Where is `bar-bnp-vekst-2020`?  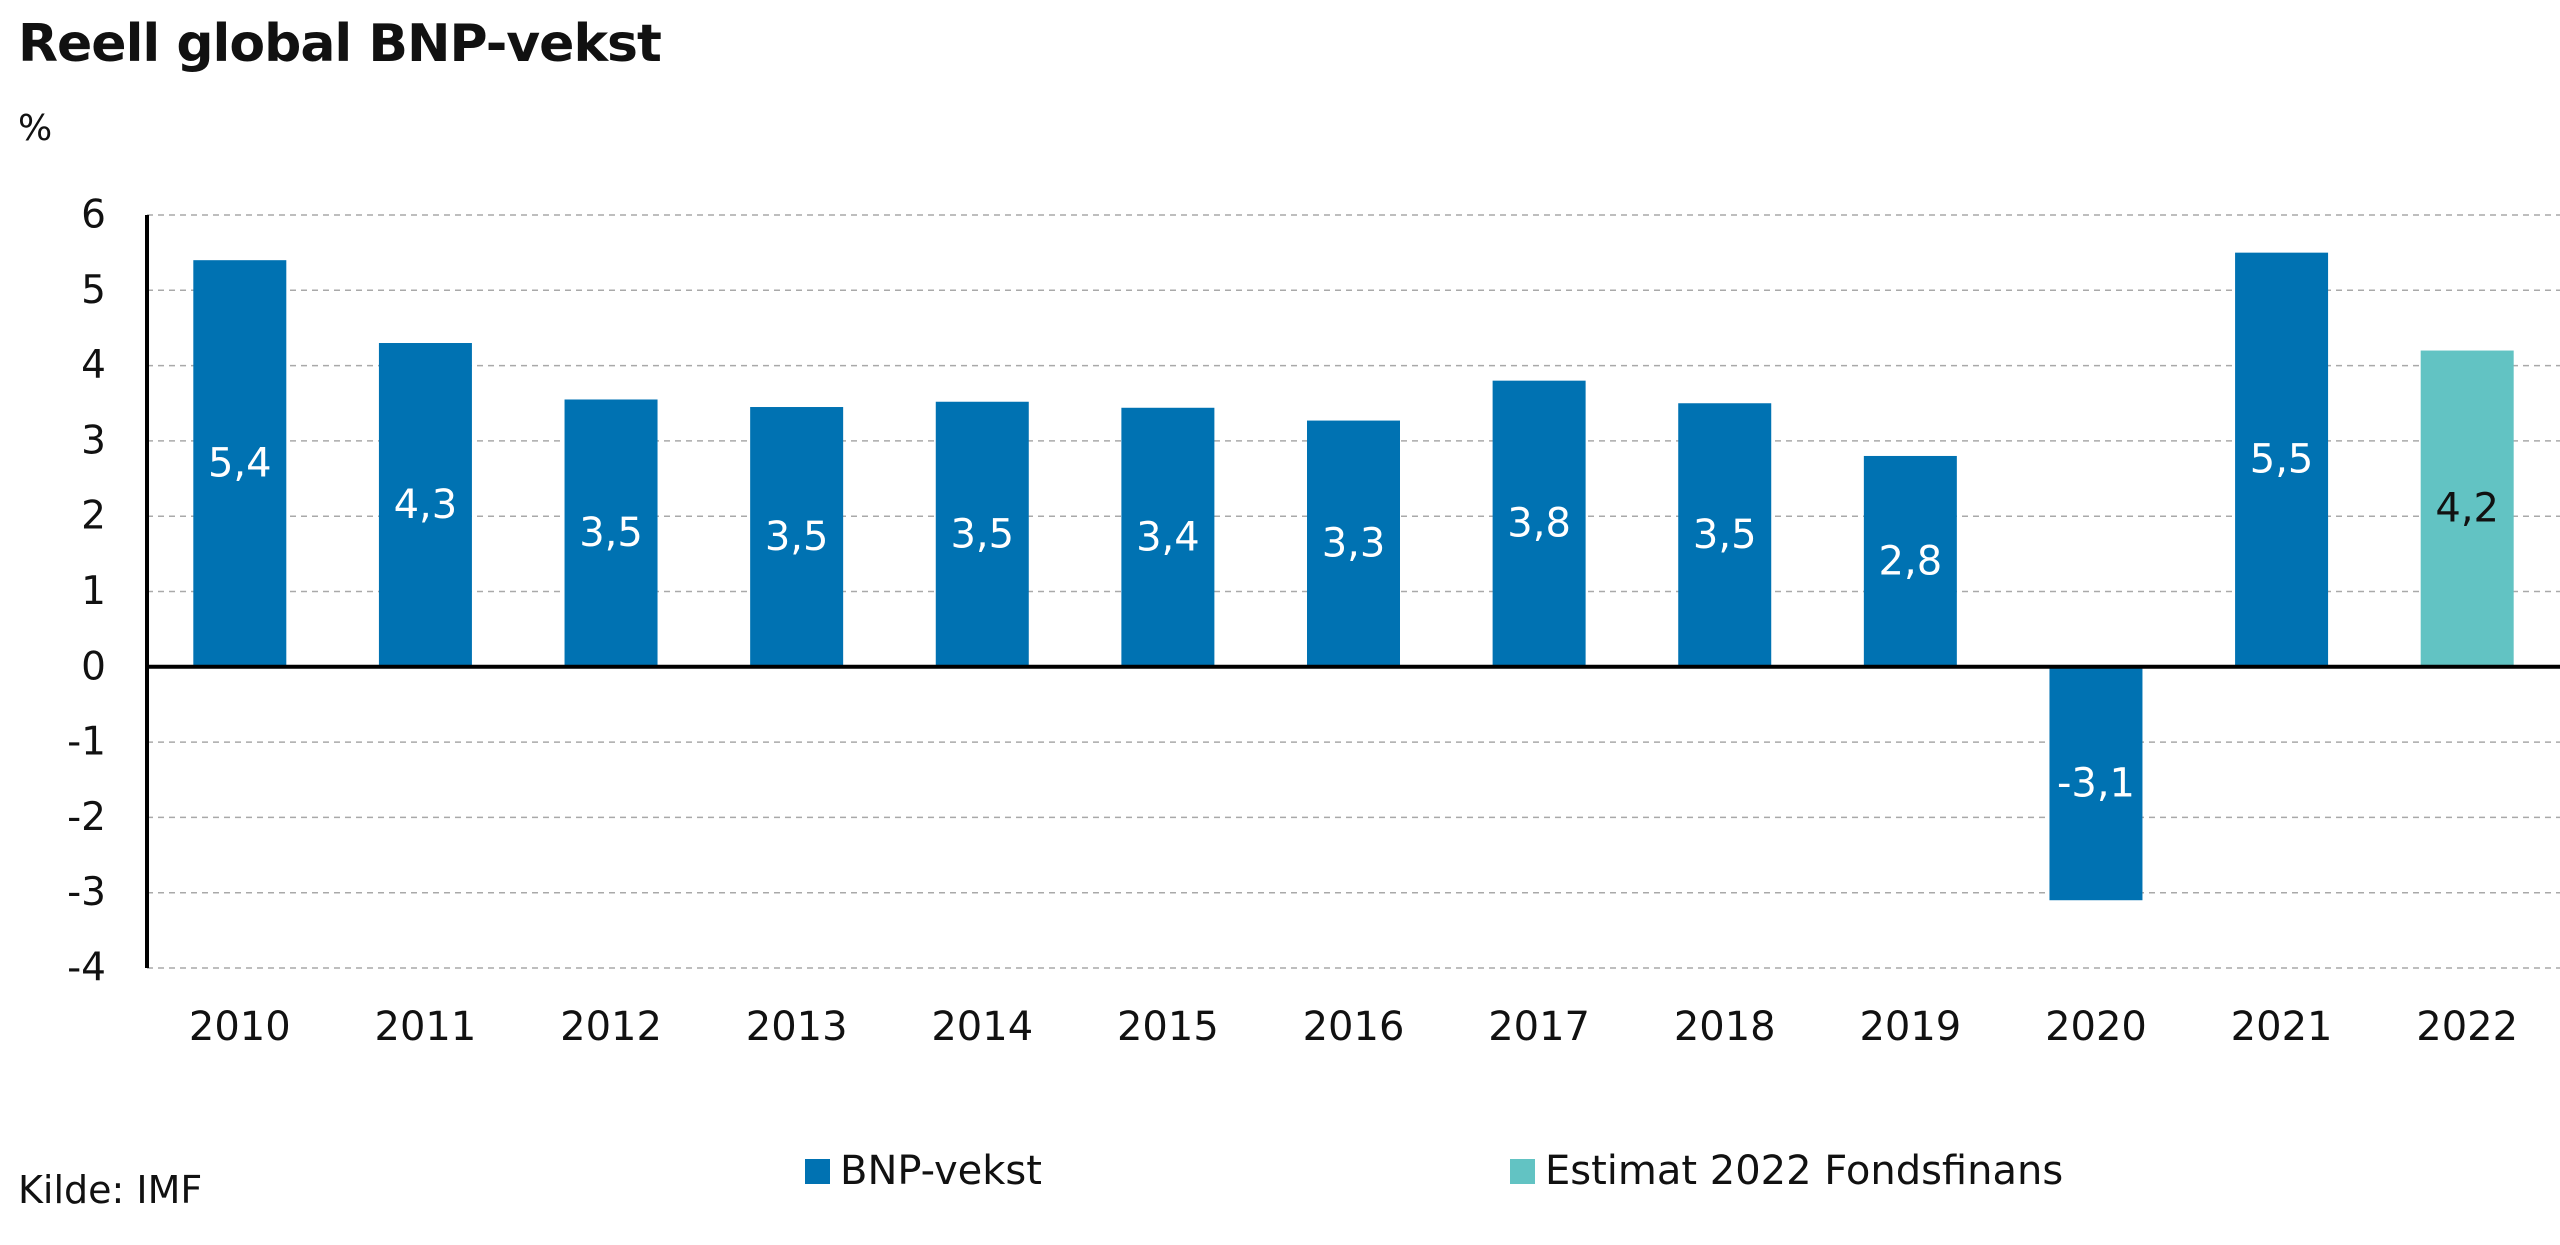 bar-bnp-vekst-2020 is located at coordinates (2096, 783).